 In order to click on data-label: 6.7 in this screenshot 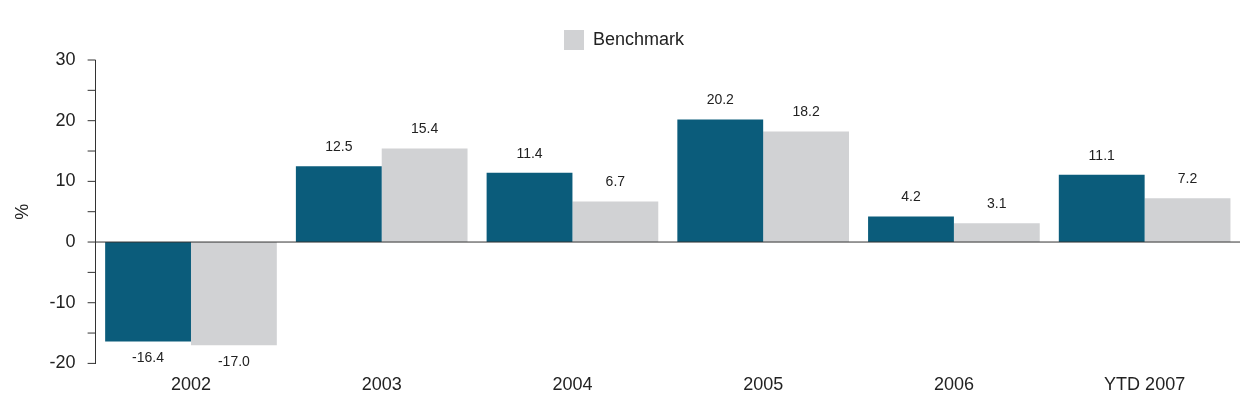, I will do `click(615, 181)`.